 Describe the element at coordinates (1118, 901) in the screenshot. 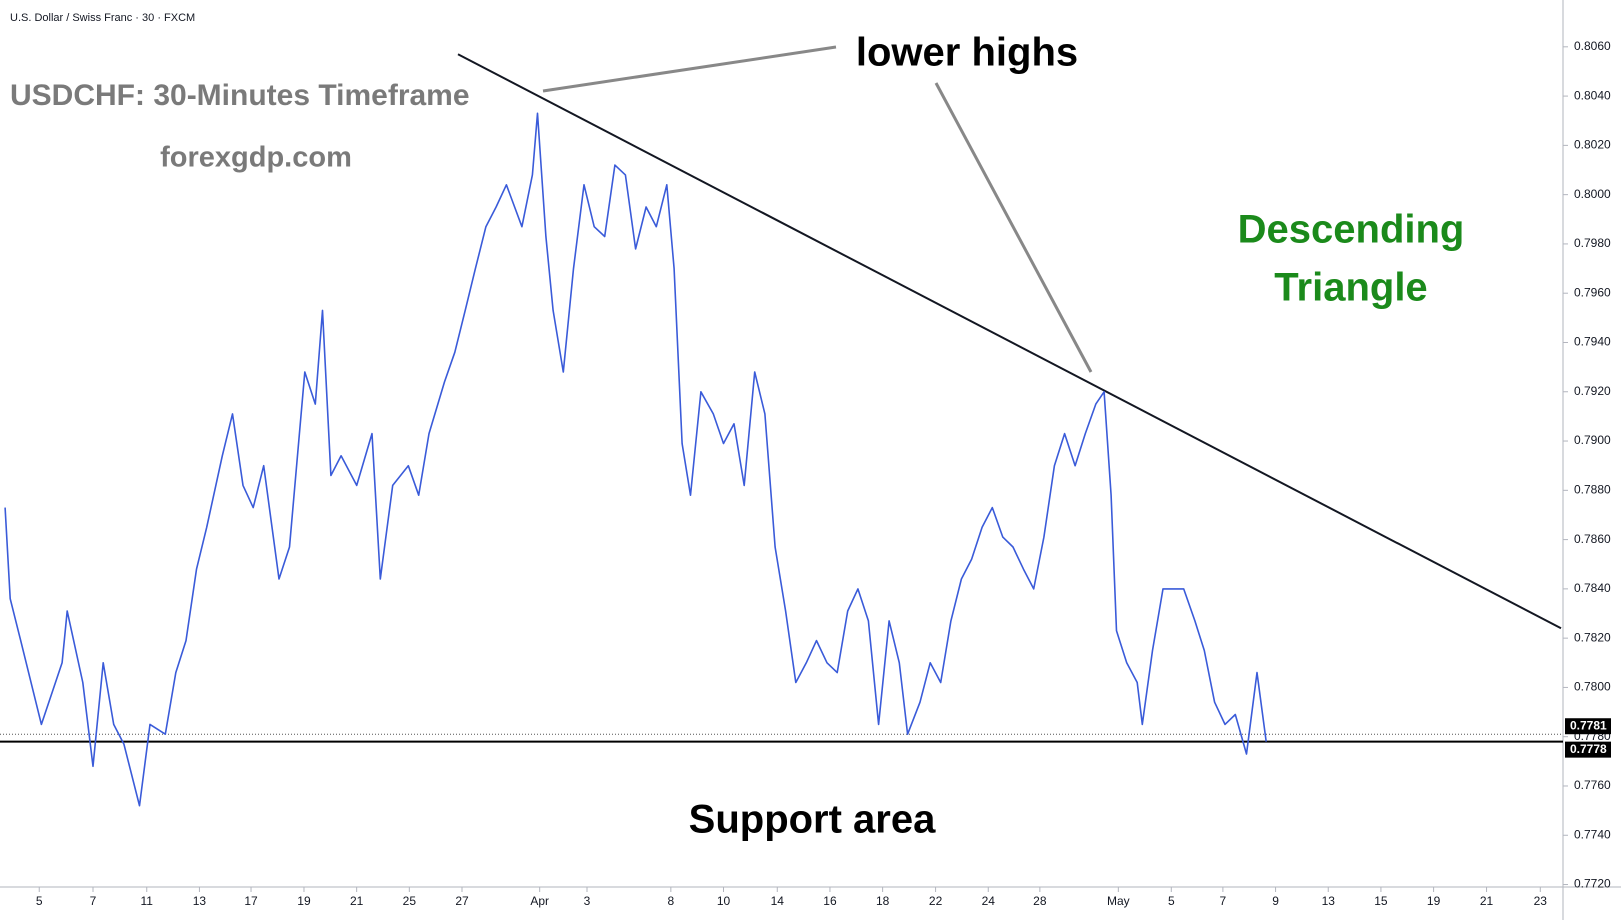

I see `x-tick-label: May` at that location.